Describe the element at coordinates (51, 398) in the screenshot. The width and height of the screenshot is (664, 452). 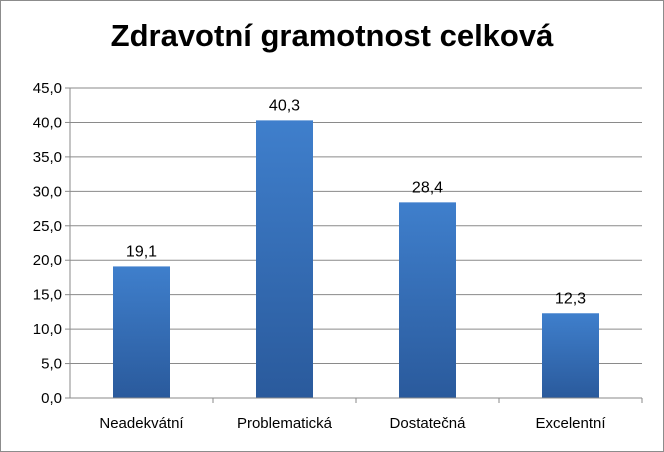
I see `y-tick-label: 0,0` at that location.